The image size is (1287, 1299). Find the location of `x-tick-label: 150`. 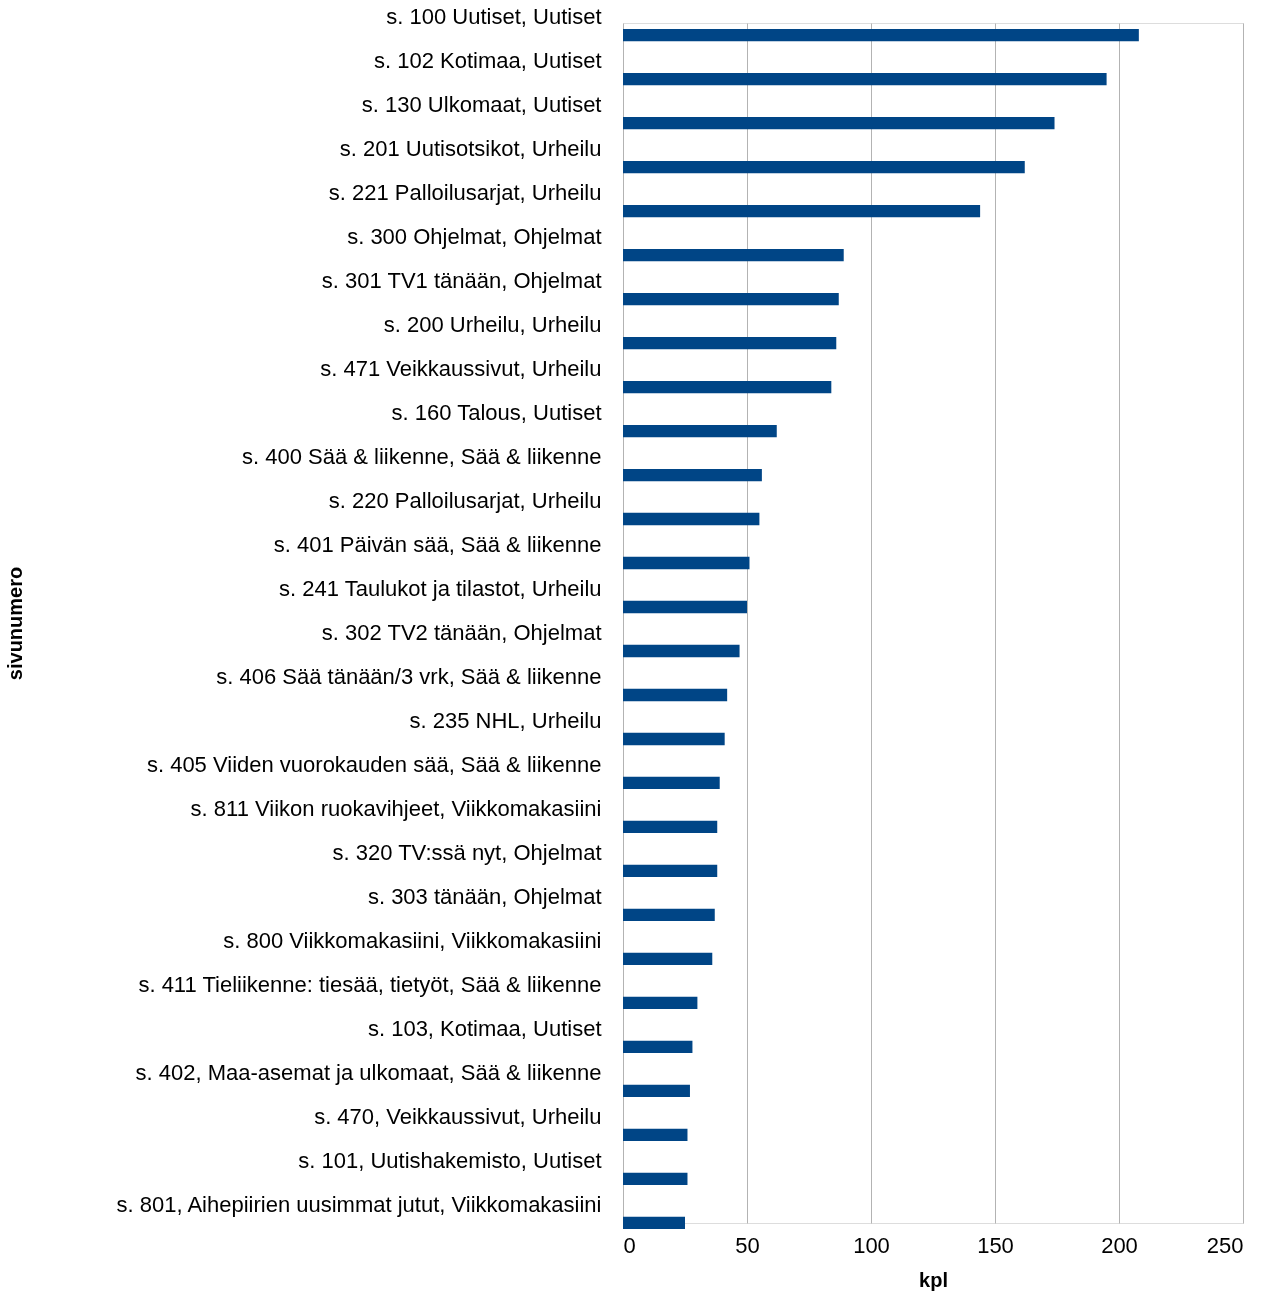

x-tick-label: 150 is located at coordinates (995, 1245).